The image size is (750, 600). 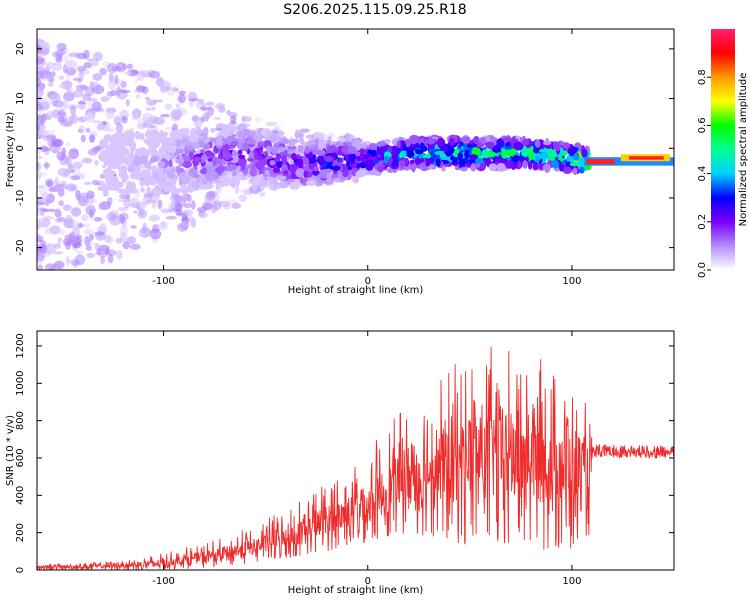 What do you see at coordinates (20, 532) in the screenshot?
I see `y-tick-label: 200` at bounding box center [20, 532].